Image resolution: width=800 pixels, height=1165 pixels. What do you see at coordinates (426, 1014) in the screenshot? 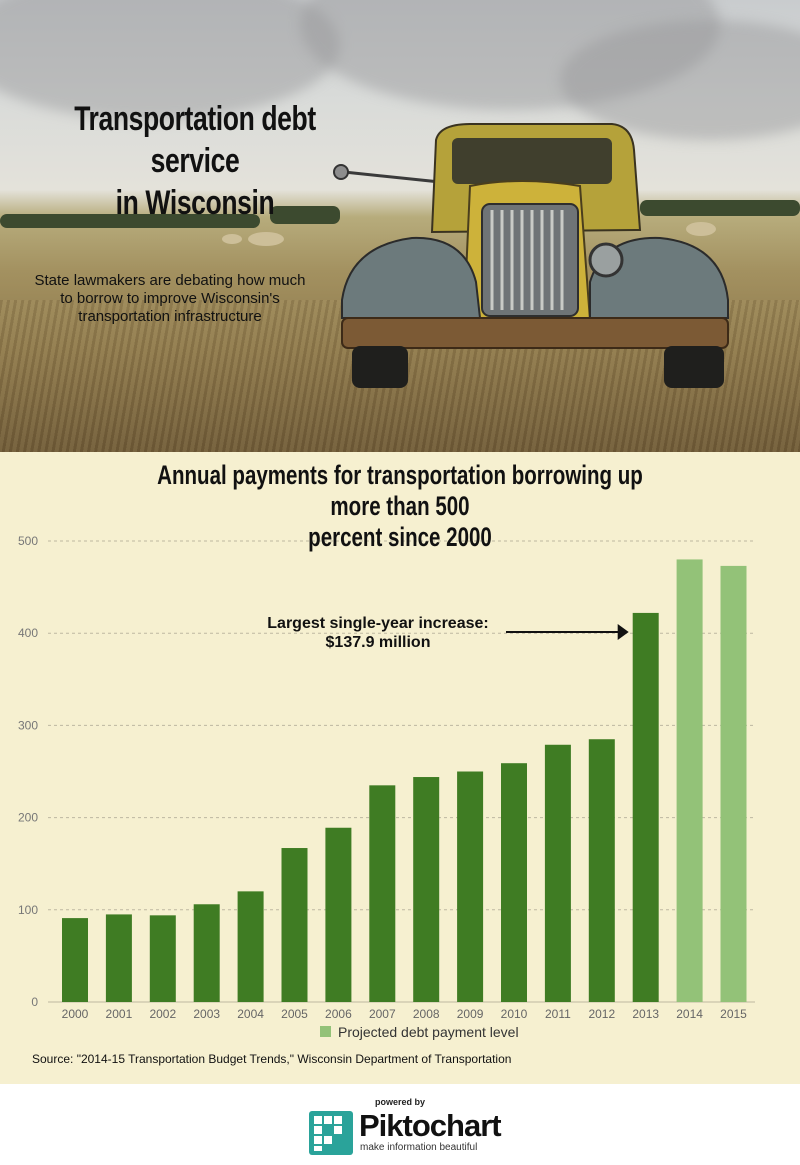
I see `x-tick-label: 2008` at bounding box center [426, 1014].